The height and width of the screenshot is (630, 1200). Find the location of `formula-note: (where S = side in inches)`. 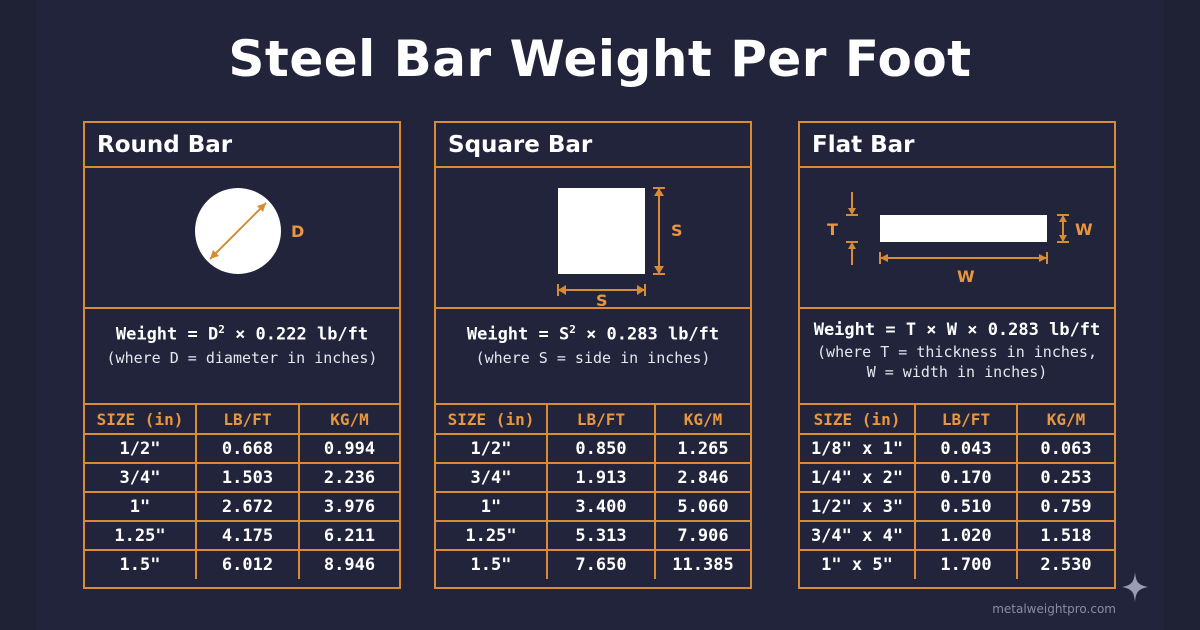

formula-note: (where S = side in inches) is located at coordinates (593, 357).